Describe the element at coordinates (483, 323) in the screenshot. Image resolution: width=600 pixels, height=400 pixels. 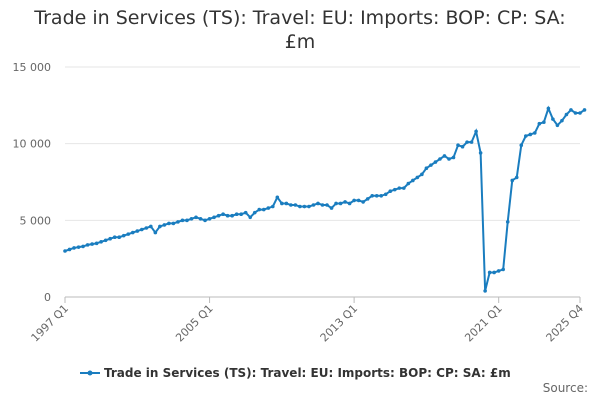
I see `x-tick-label: 2021 Q1` at that location.